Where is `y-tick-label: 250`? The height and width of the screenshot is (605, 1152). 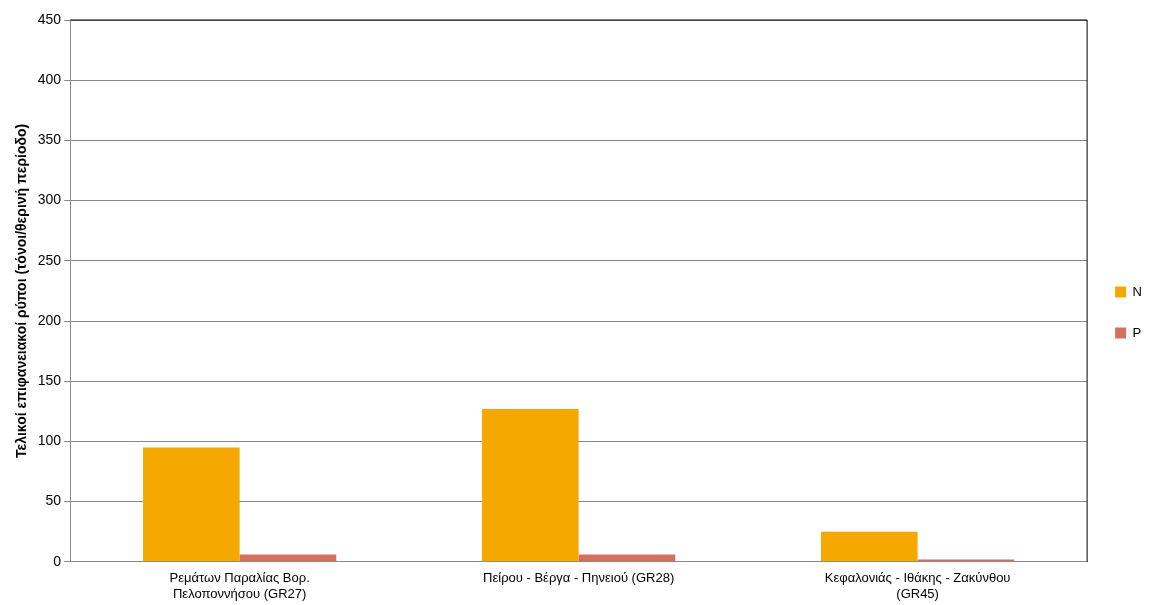 y-tick-label: 250 is located at coordinates (49, 259).